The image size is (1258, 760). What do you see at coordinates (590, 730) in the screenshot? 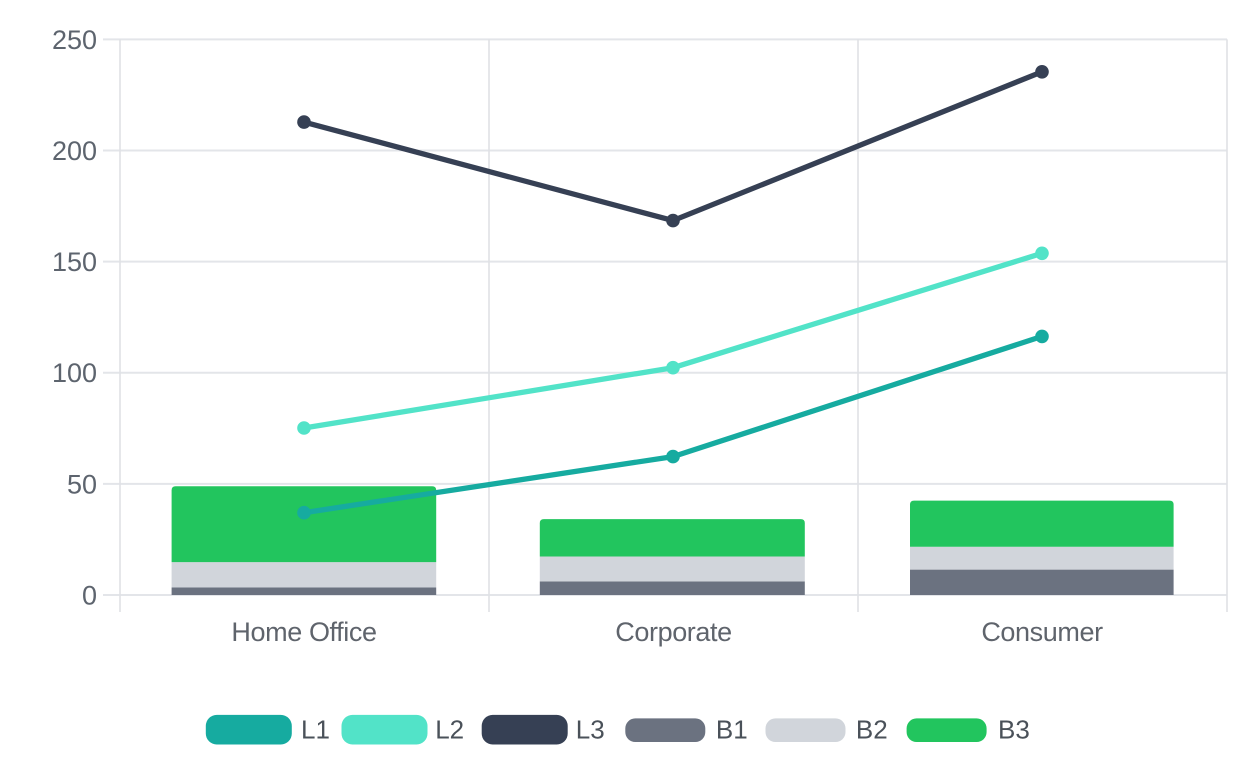
I see `svg-text: L3` at bounding box center [590, 730].